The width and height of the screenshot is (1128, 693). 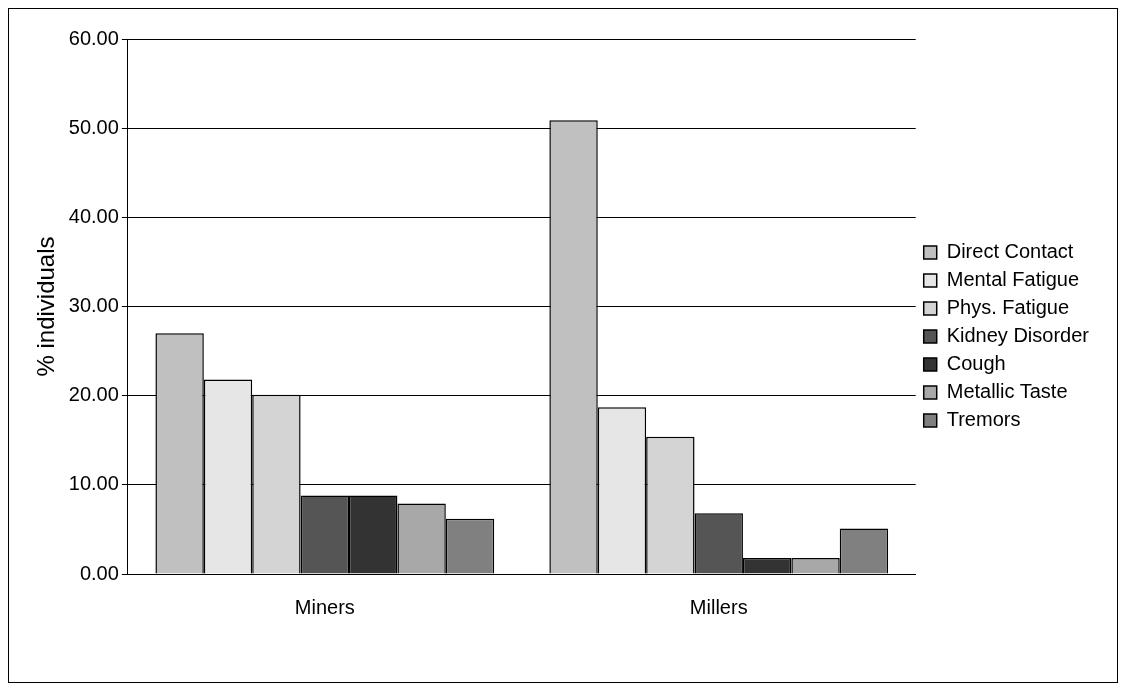 I want to click on legend-label: Phys. Fatigue, so click(x=1008, y=307).